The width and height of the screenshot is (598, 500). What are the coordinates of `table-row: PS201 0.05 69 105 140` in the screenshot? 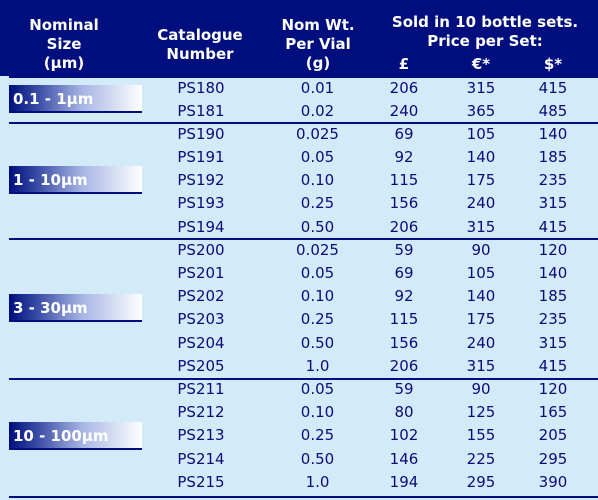 It's located at (299, 273).